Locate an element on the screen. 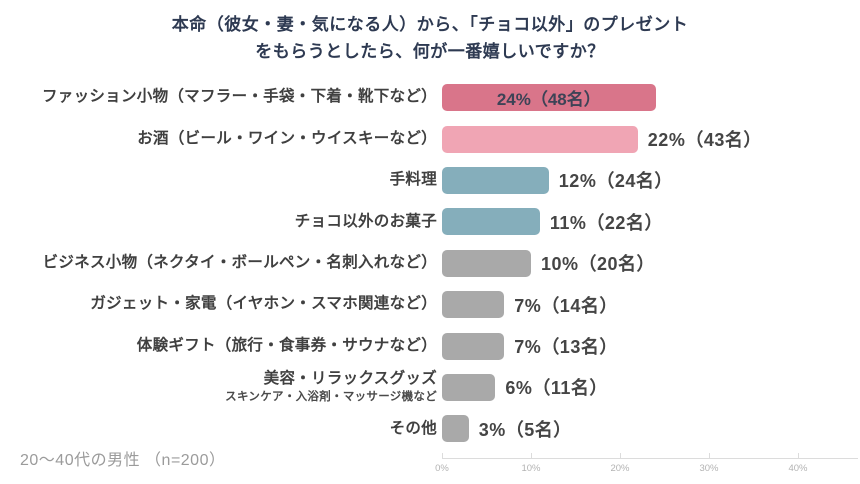  value-label: 7%（14名） is located at coordinates (566, 305).